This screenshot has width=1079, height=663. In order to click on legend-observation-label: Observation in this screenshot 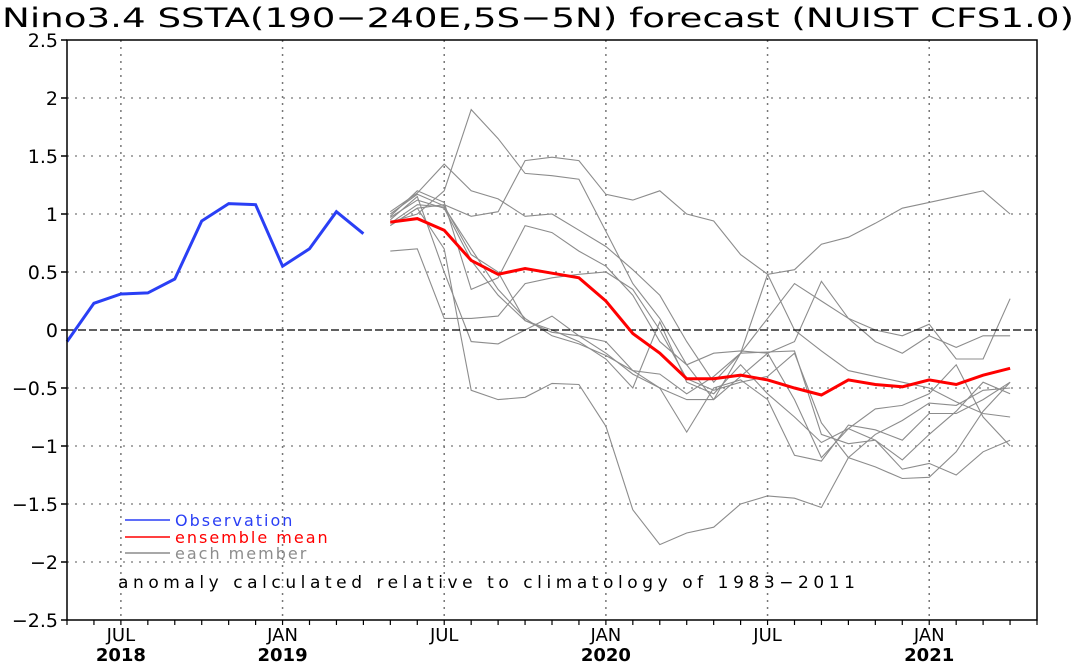, I will do `click(234, 520)`.